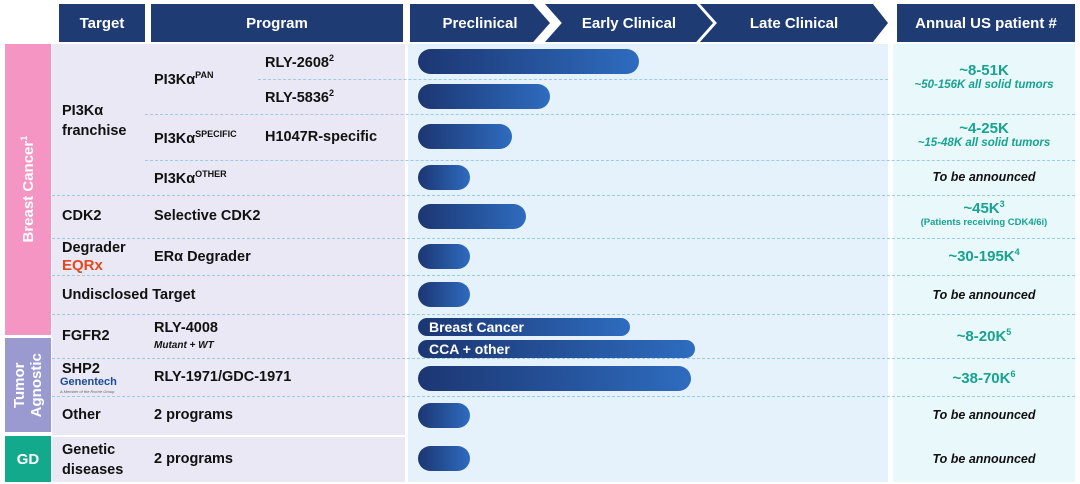 Image resolution: width=1080 pixels, height=484 pixels. What do you see at coordinates (186, 328) in the screenshot?
I see `program-rly-4008: RLY-4008` at bounding box center [186, 328].